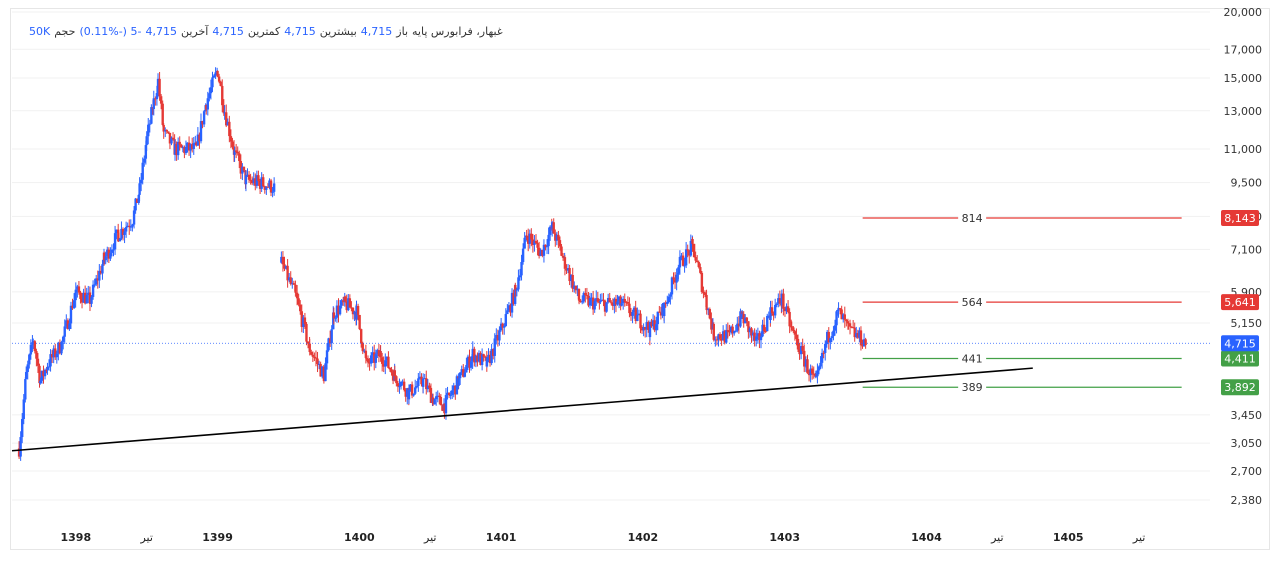 Image resolution: width=1280 pixels, height=561 pixels. I want to click on level-price-tag, so click(1240, 358).